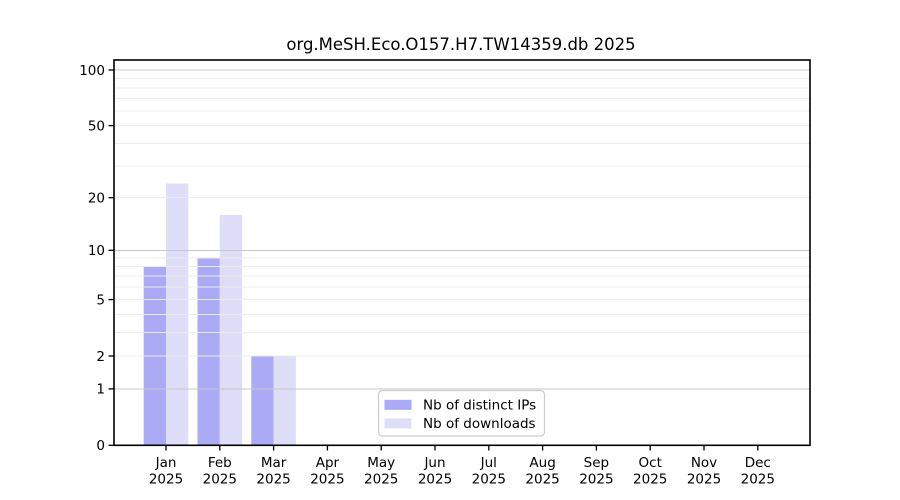 The height and width of the screenshot is (500, 900). Describe the element at coordinates (650, 480) in the screenshot. I see `x-tick-year-oct: 2025` at that location.